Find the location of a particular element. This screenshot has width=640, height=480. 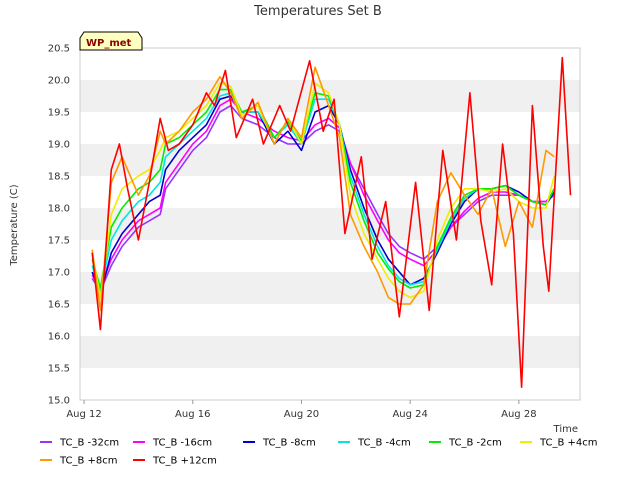

x-axis-ticks: Aug 12 Aug 16 Aug 20 Aug 24 Aug 28 is located at coordinates (301, 410).